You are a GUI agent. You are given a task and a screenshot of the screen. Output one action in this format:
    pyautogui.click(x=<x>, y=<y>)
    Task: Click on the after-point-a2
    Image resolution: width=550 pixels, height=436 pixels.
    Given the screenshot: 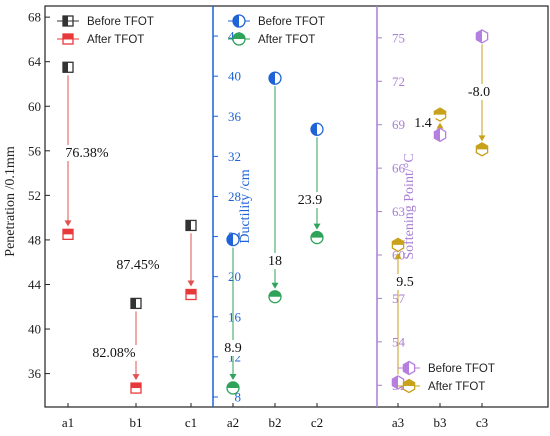 What is the action you would take?
    pyautogui.click(x=233, y=388)
    